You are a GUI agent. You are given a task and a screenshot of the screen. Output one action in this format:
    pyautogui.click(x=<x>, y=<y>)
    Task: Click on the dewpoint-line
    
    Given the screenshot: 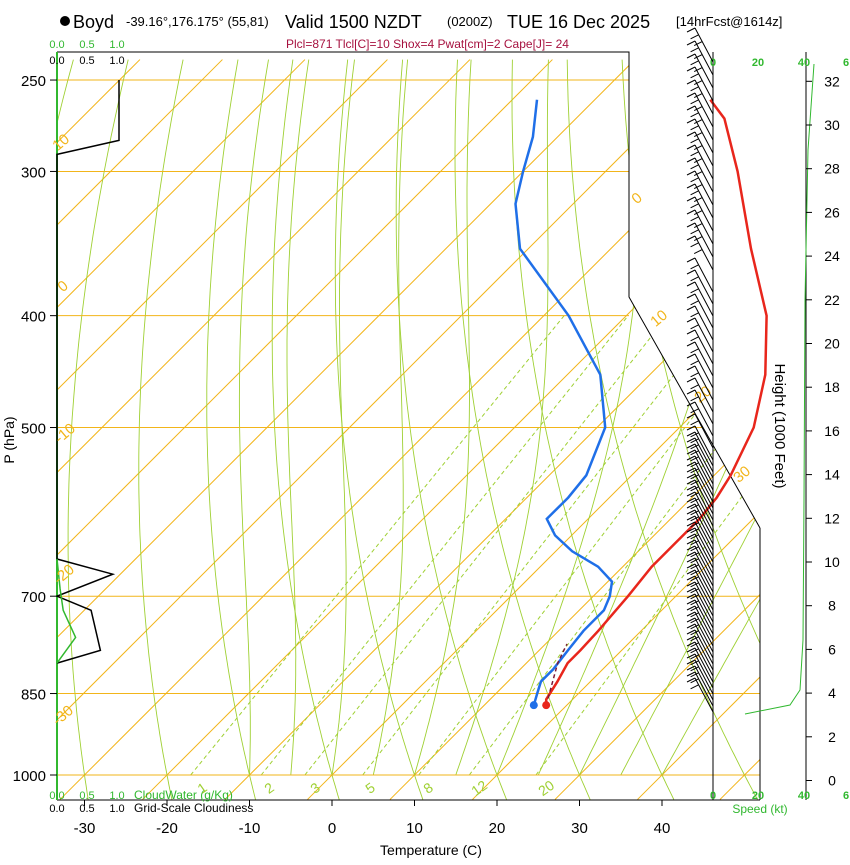 What is the action you would take?
    pyautogui.click(x=564, y=403)
    